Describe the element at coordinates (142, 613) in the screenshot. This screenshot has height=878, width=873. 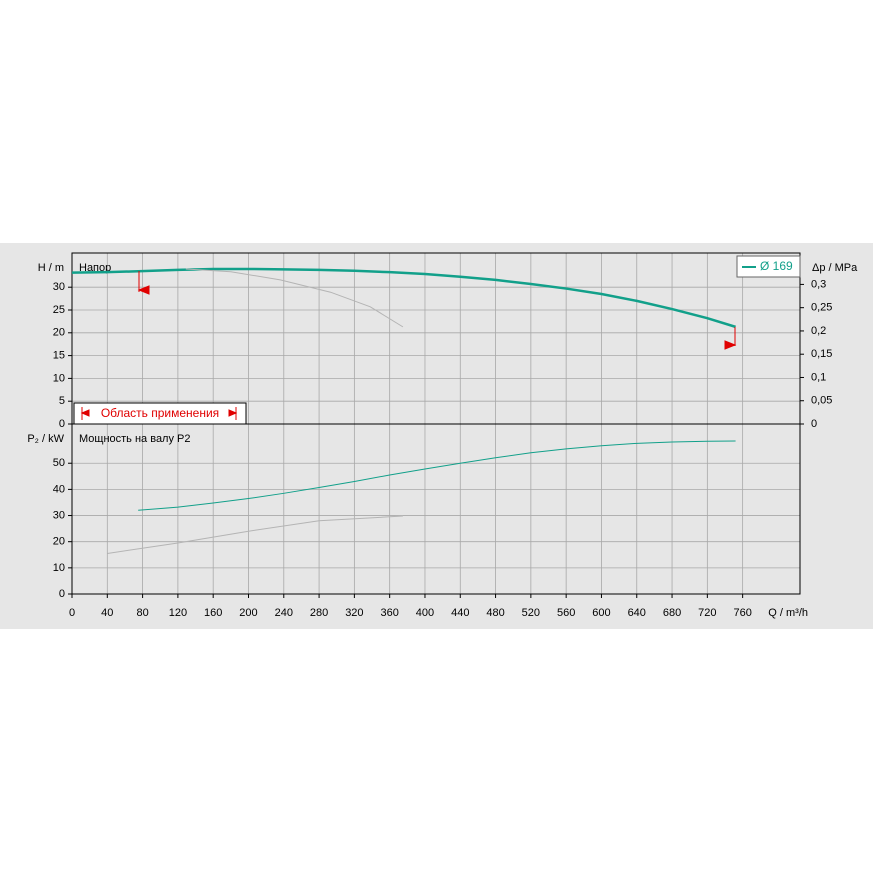
I see `x-tick-label: 80` at that location.